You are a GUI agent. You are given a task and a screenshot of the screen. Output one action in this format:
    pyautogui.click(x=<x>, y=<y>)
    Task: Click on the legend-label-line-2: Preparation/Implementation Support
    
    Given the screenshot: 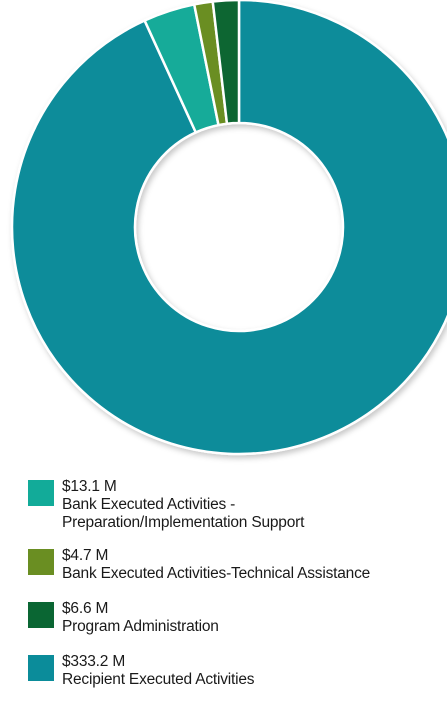 What is the action you would take?
    pyautogui.click(x=183, y=522)
    